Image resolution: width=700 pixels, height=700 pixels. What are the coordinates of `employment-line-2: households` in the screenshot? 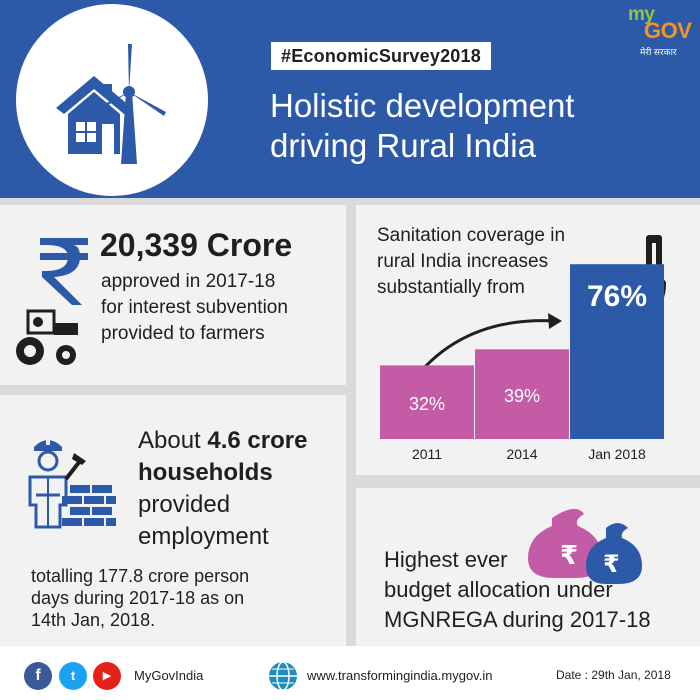 It's located at (240, 473).